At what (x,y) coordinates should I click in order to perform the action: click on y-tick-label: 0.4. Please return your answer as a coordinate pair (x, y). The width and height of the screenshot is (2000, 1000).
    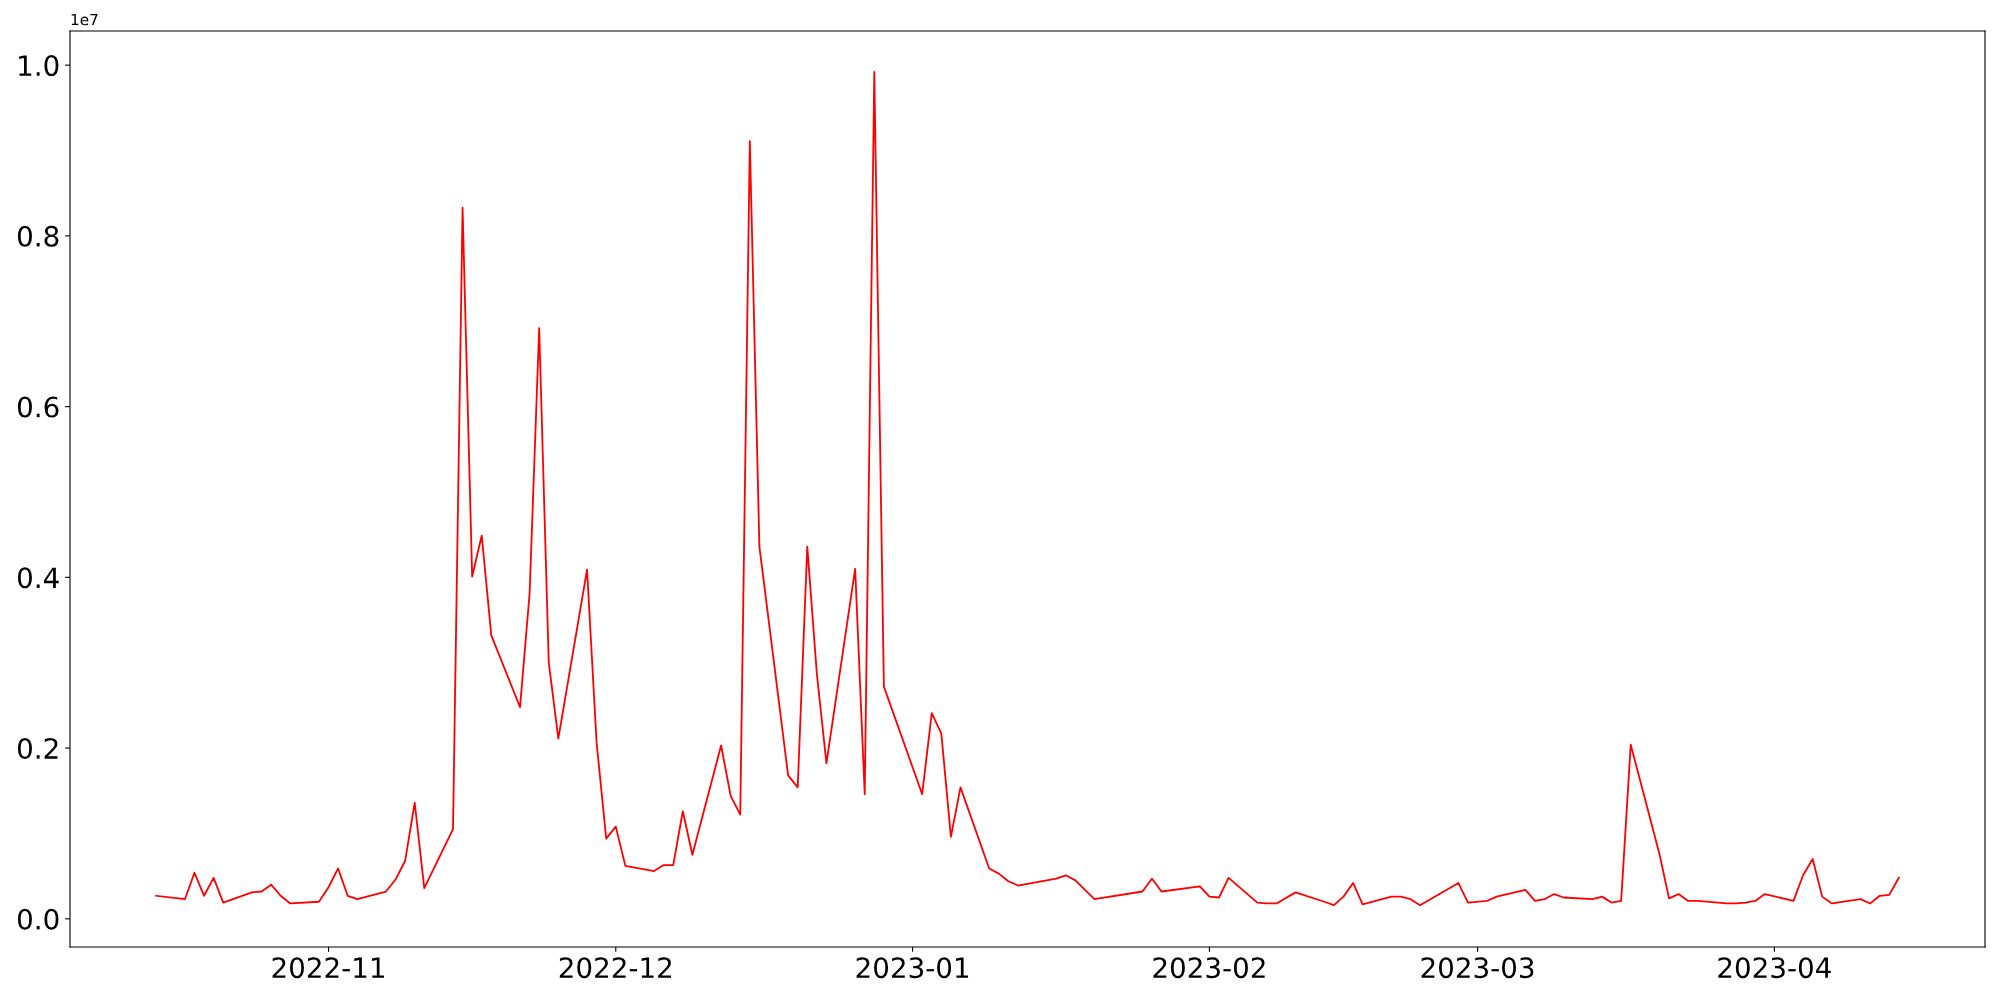
    Looking at the image, I should click on (38, 578).